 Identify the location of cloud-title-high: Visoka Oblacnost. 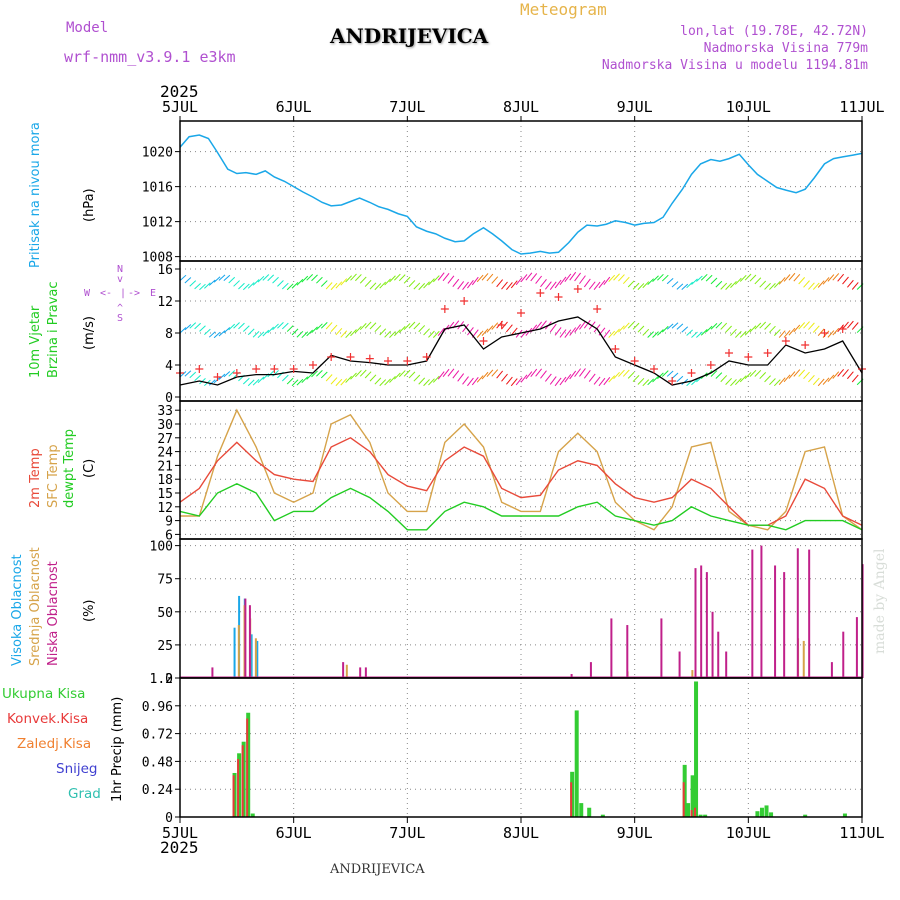
(17, 610).